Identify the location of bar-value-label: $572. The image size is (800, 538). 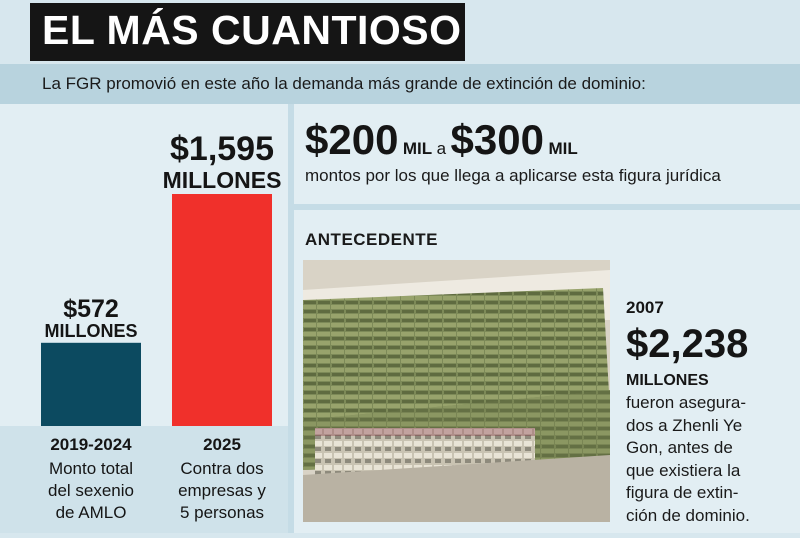
(91, 309).